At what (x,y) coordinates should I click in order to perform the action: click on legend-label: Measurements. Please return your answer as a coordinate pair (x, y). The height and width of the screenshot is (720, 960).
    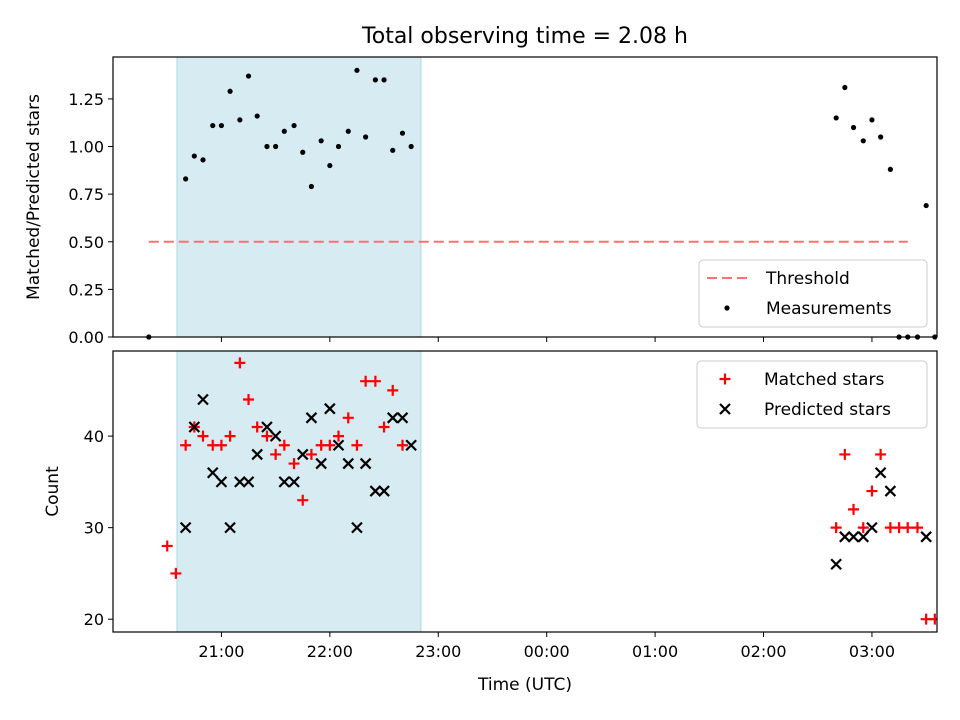
    Looking at the image, I should click on (829, 309).